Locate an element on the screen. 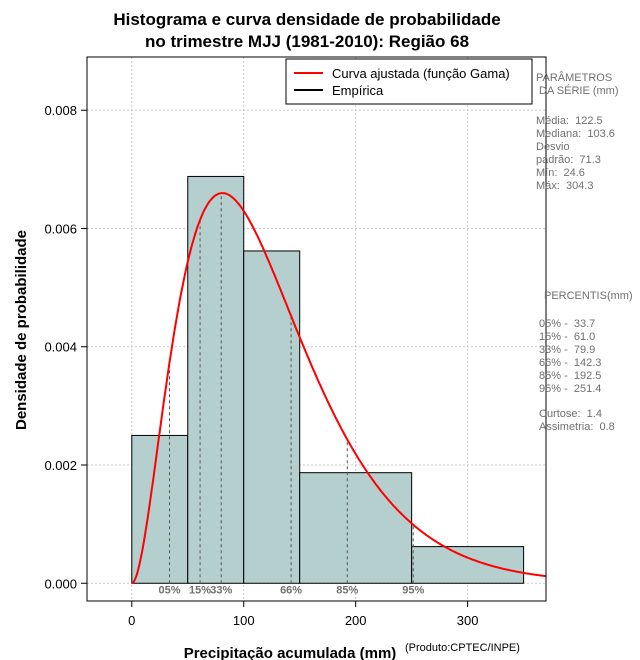 This screenshot has height=660, width=640. percentile-label: 66% is located at coordinates (291, 590).